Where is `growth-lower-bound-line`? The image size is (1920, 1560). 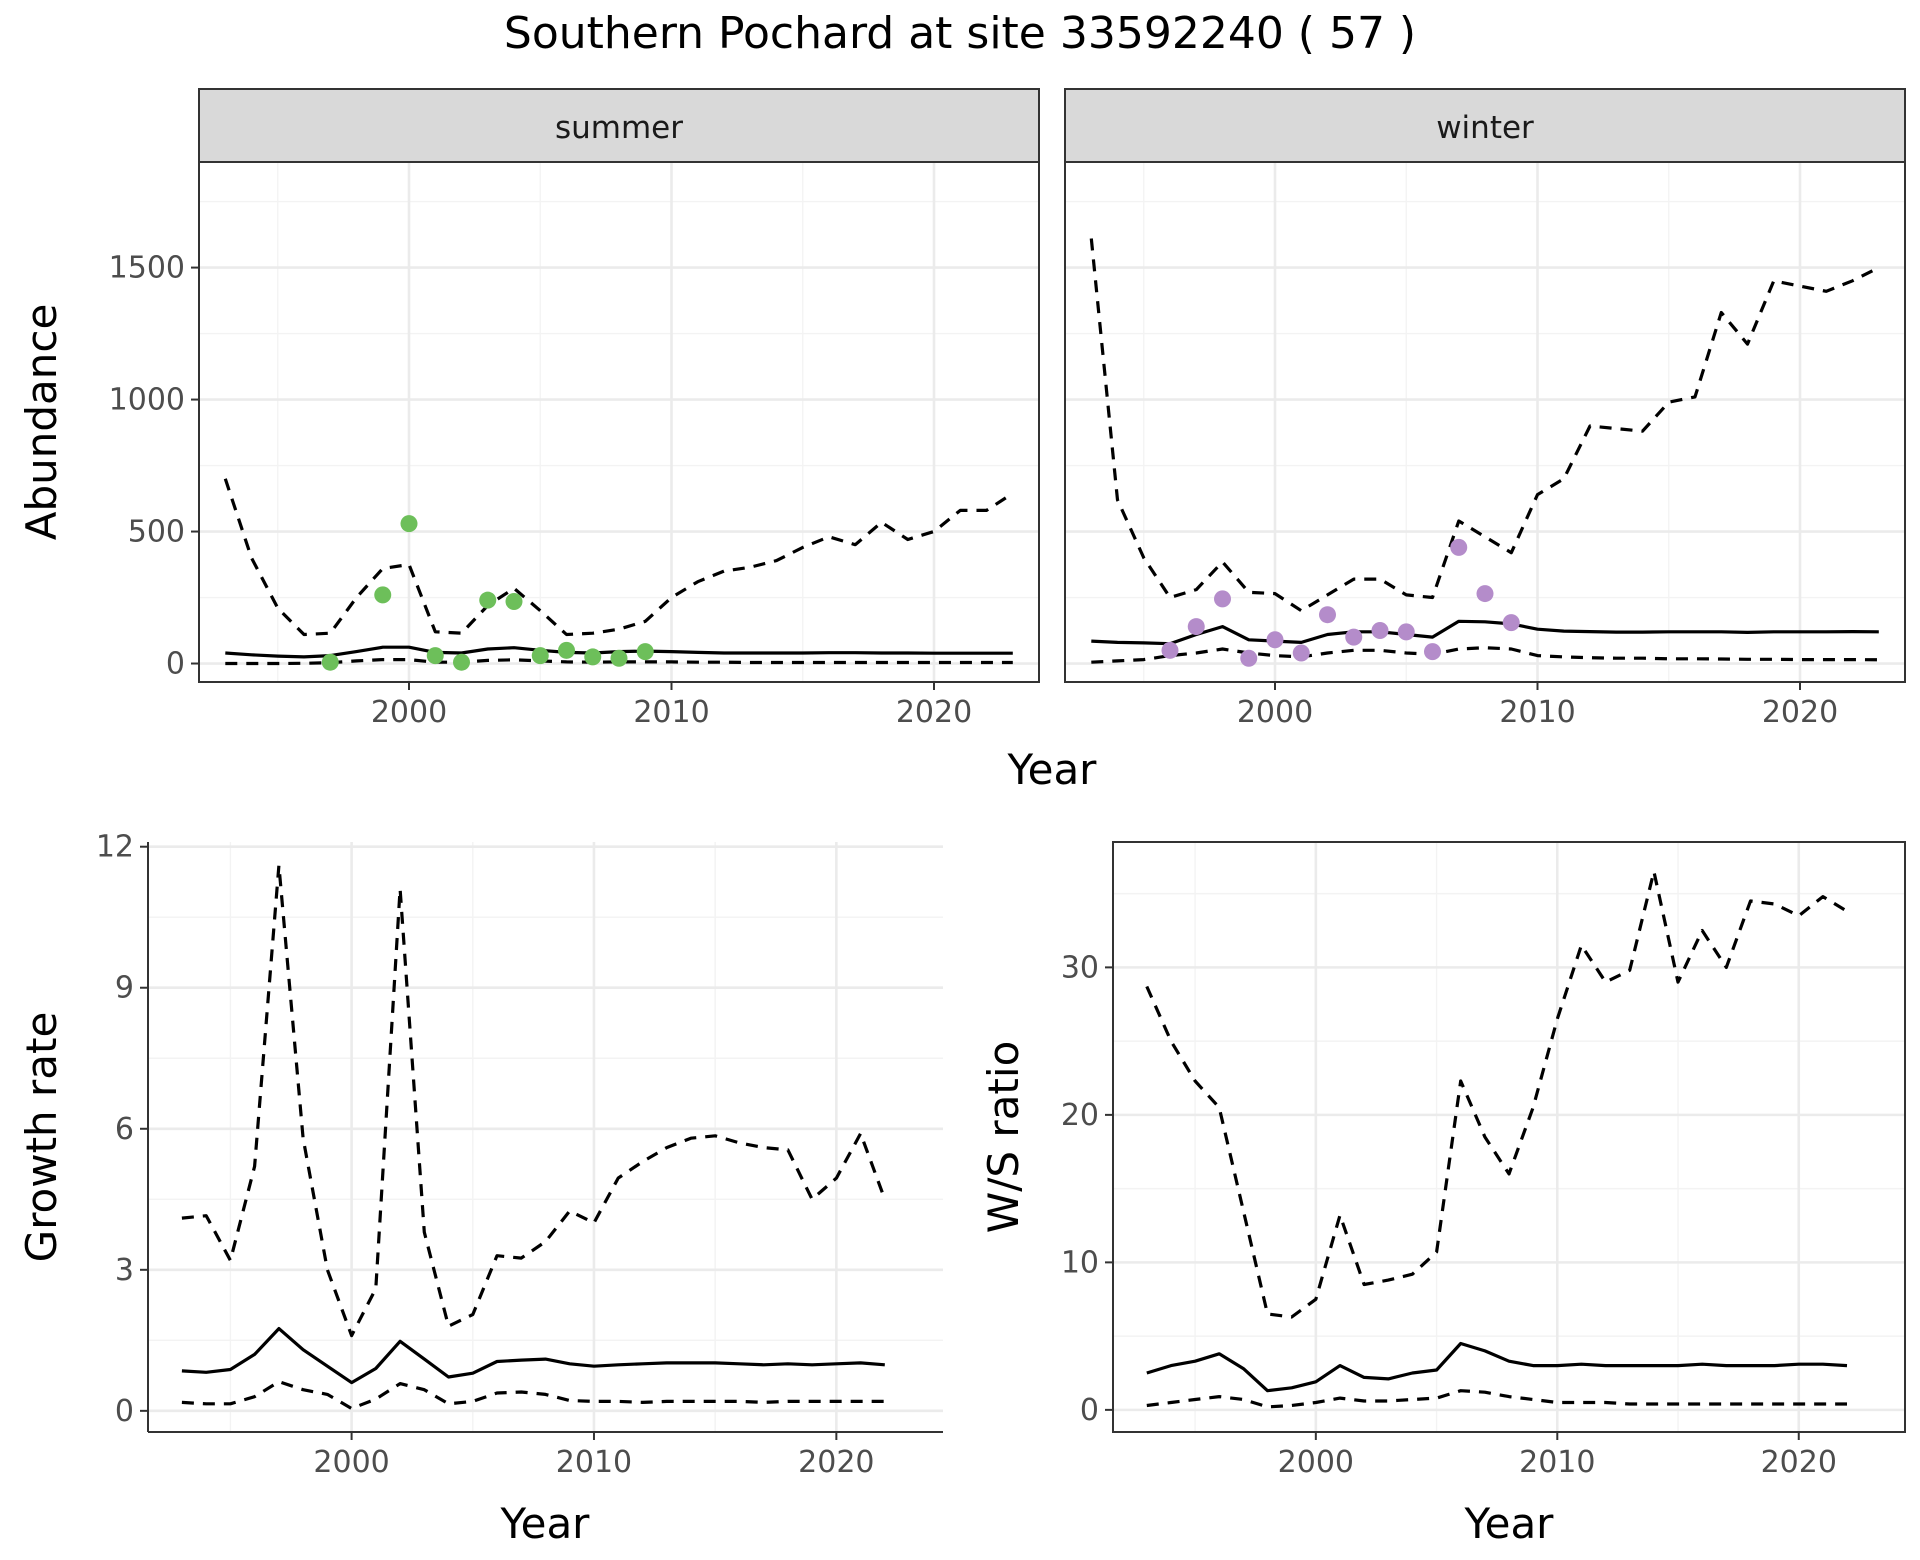
growth-lower-bound-line is located at coordinates (533, 1395).